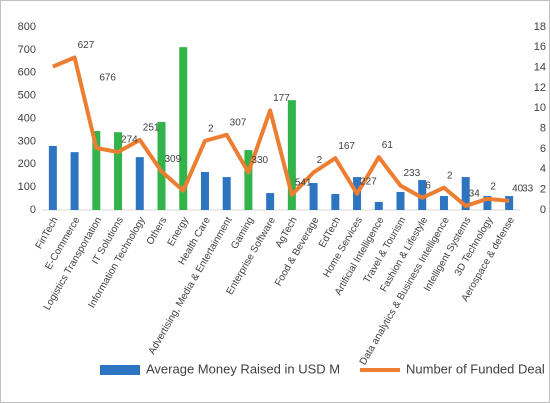  What do you see at coordinates (151, 127) in the screenshot?
I see `data-annotation: 251` at bounding box center [151, 127].